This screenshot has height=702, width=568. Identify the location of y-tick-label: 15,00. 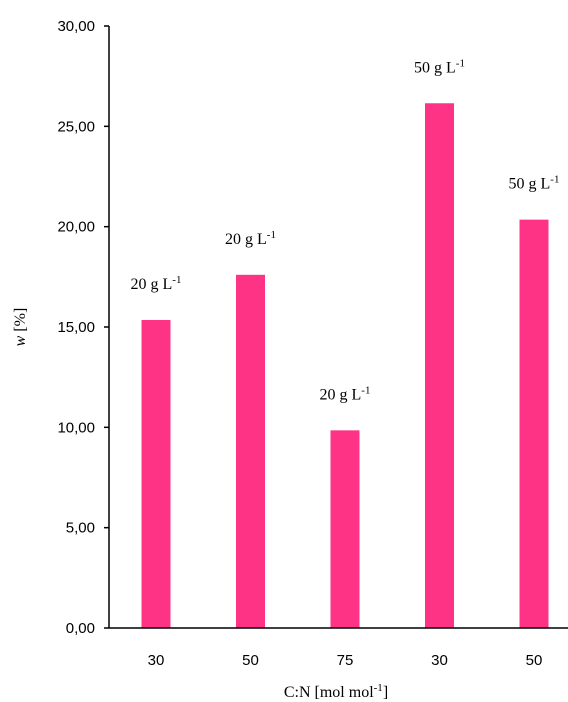
(76, 327).